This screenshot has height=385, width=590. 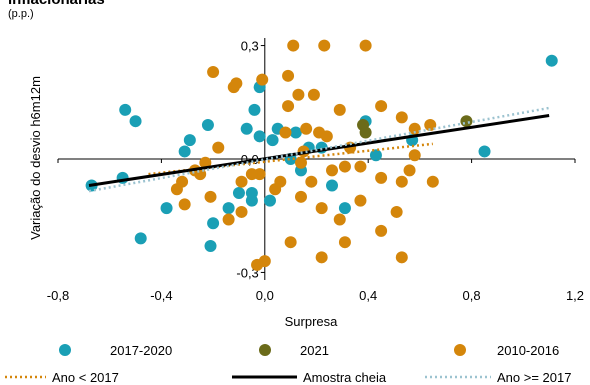 I want to click on x-tick-label: 0,0, so click(x=265, y=295).